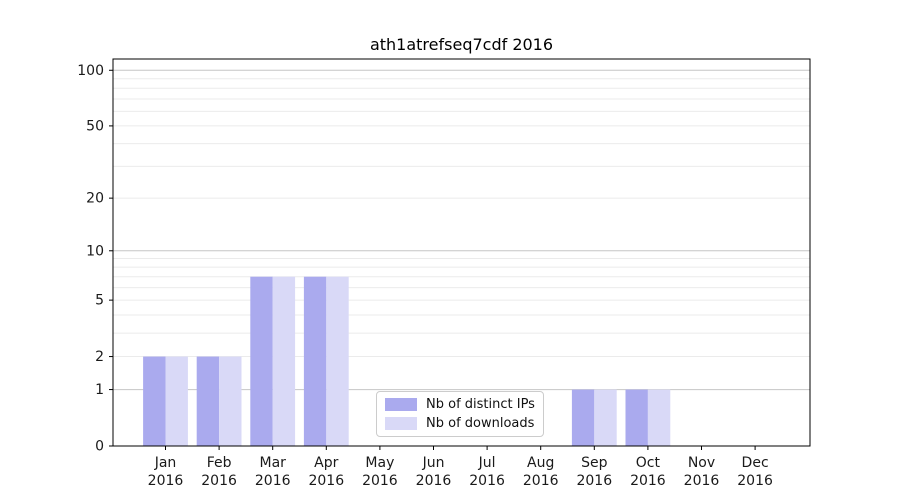  I want to click on legend-label-downloads: Nb of downloads, so click(480, 423).